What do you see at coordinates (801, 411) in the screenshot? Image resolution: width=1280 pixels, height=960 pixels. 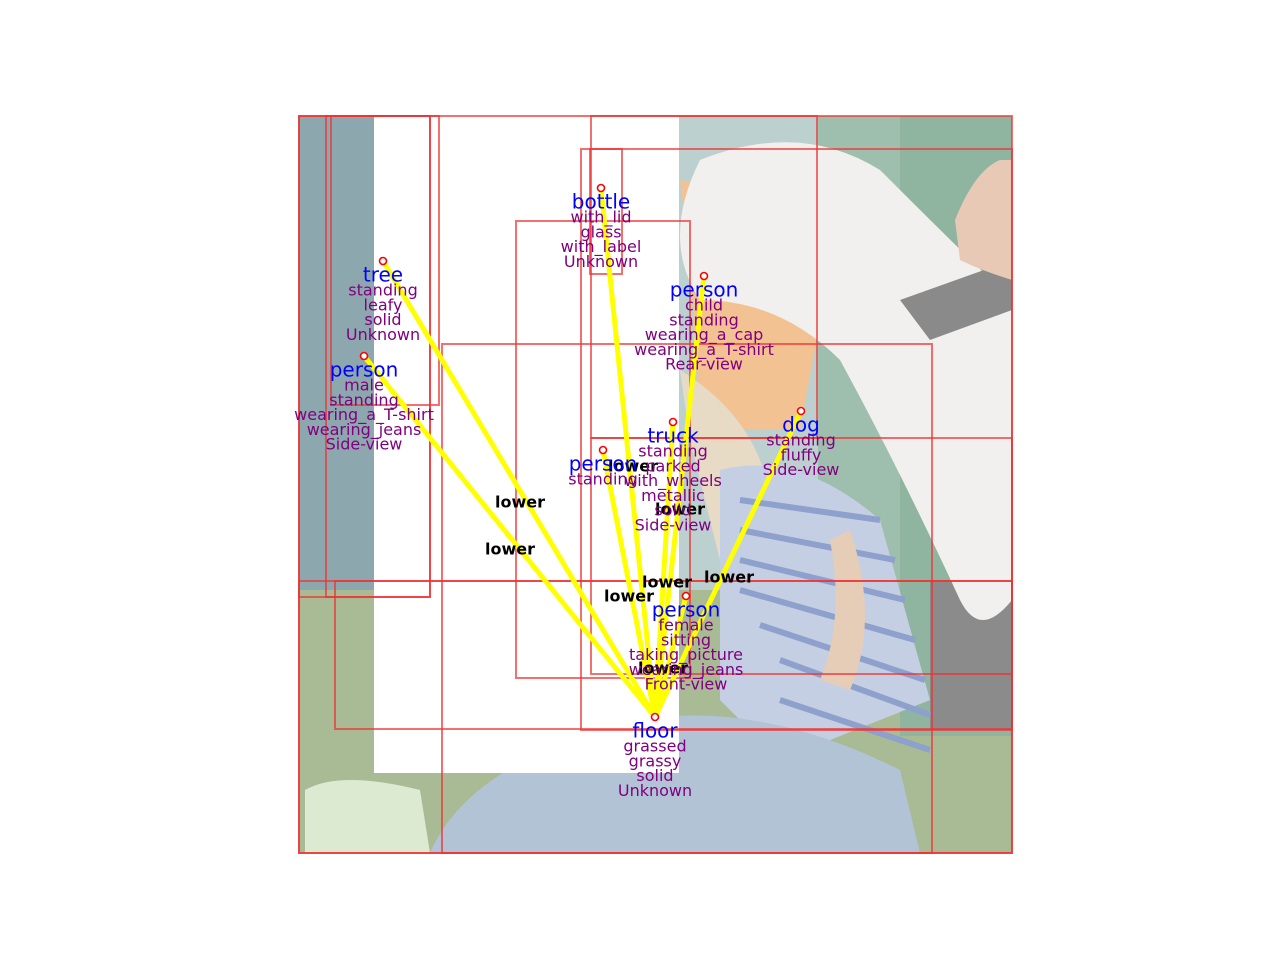 I see `keypoint-dog` at bounding box center [801, 411].